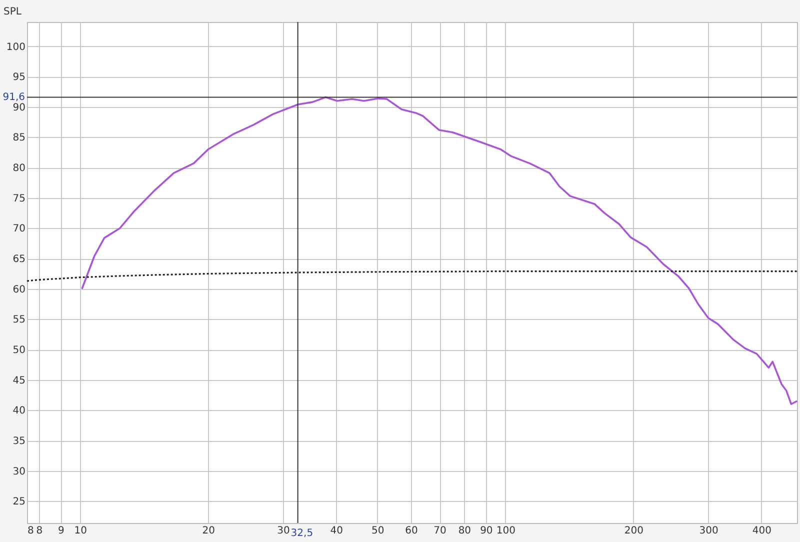  What do you see at coordinates (16, 47) in the screenshot?
I see `y-tick-label: 100` at bounding box center [16, 47].